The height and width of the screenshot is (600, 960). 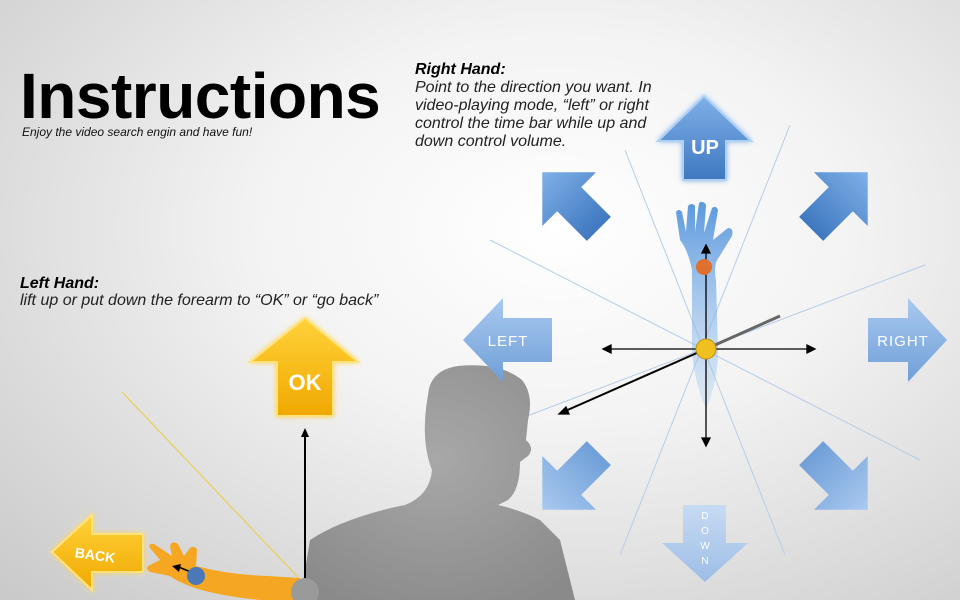 What do you see at coordinates (570, 481) in the screenshot?
I see `down-left-arrow-button` at bounding box center [570, 481].